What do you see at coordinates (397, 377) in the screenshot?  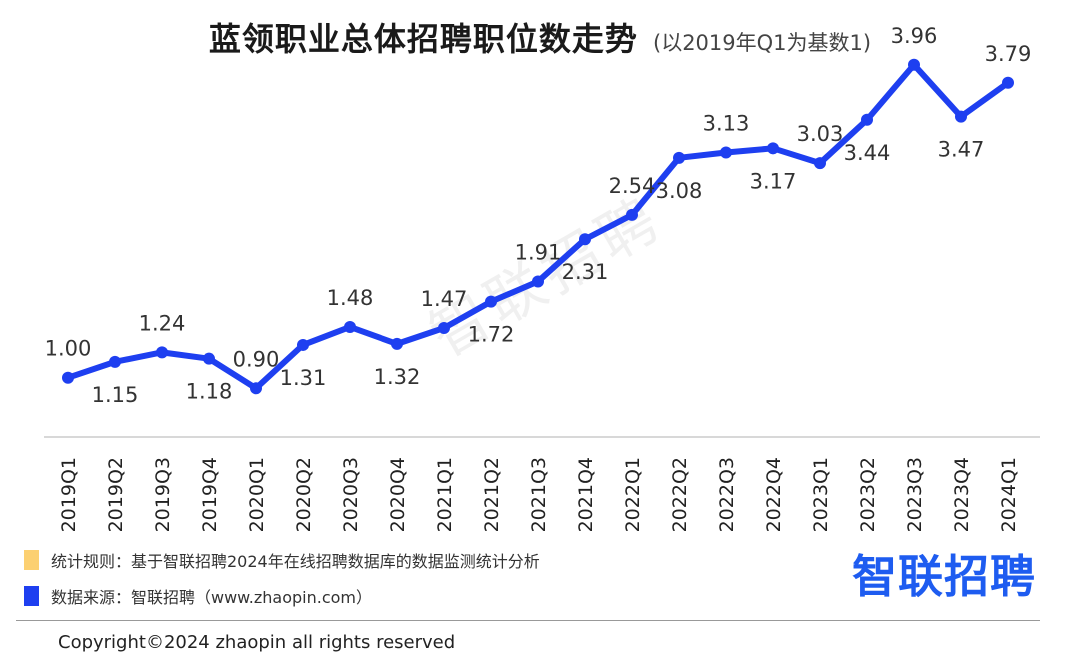 I see `data-label: 1.32` at bounding box center [397, 377].